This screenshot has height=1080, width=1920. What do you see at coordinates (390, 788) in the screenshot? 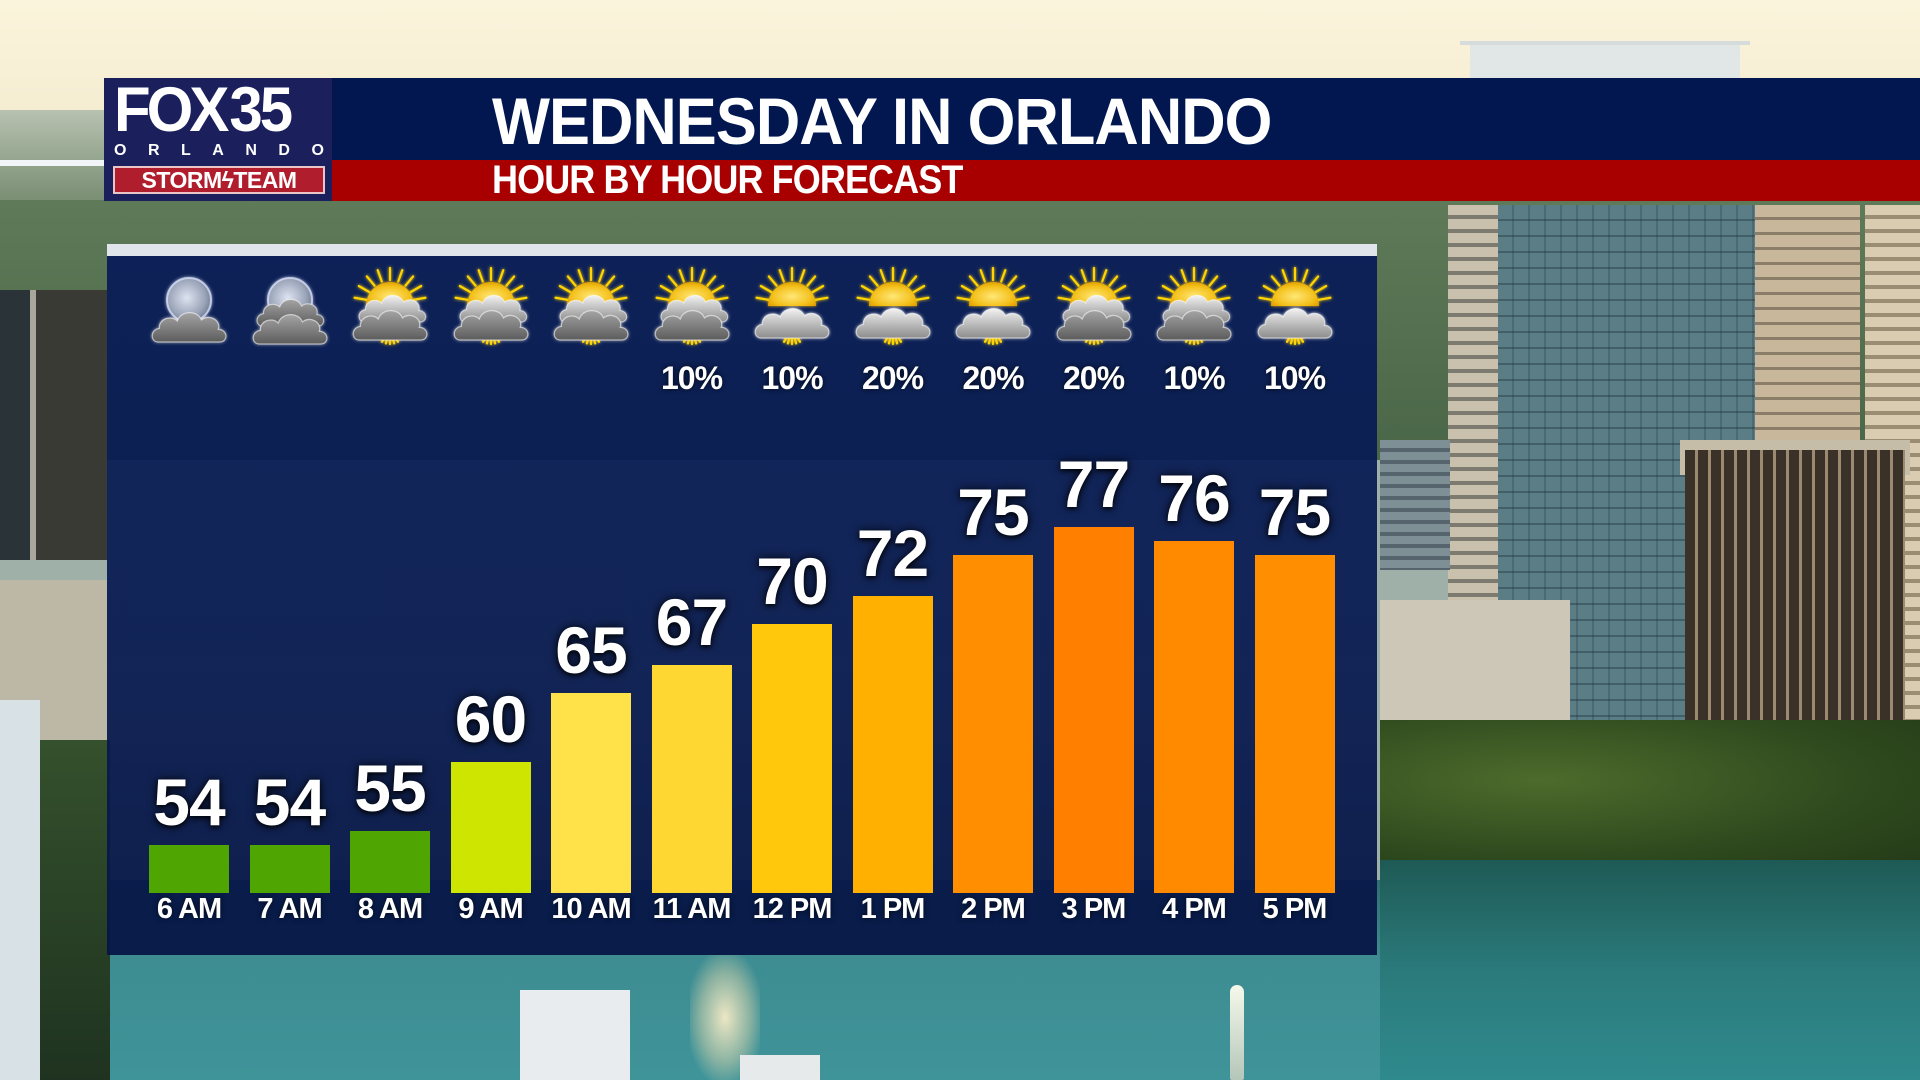
I see `temperature-label: 55` at bounding box center [390, 788].